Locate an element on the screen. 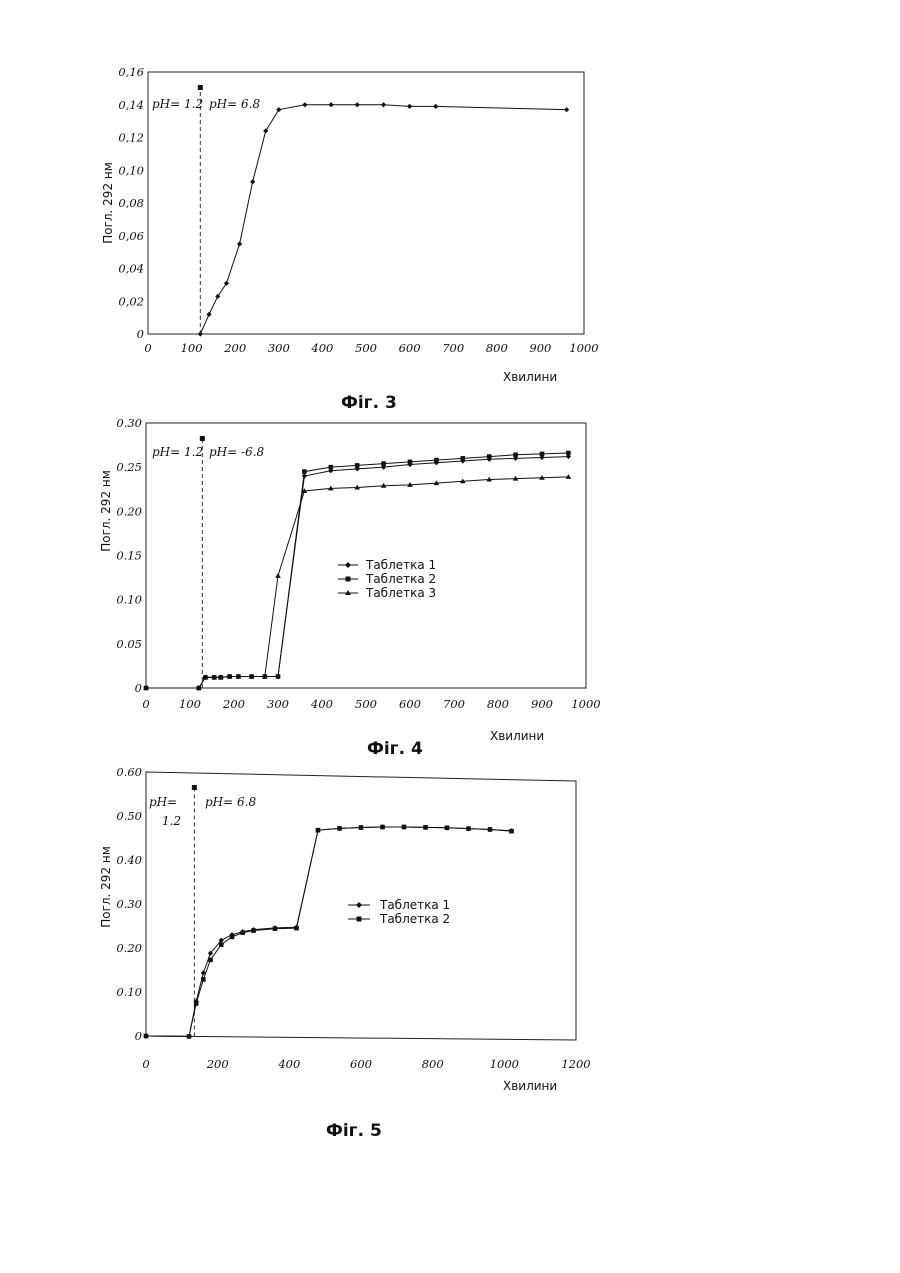  y-tick-label: 0.40 is located at coordinates (129, 860).